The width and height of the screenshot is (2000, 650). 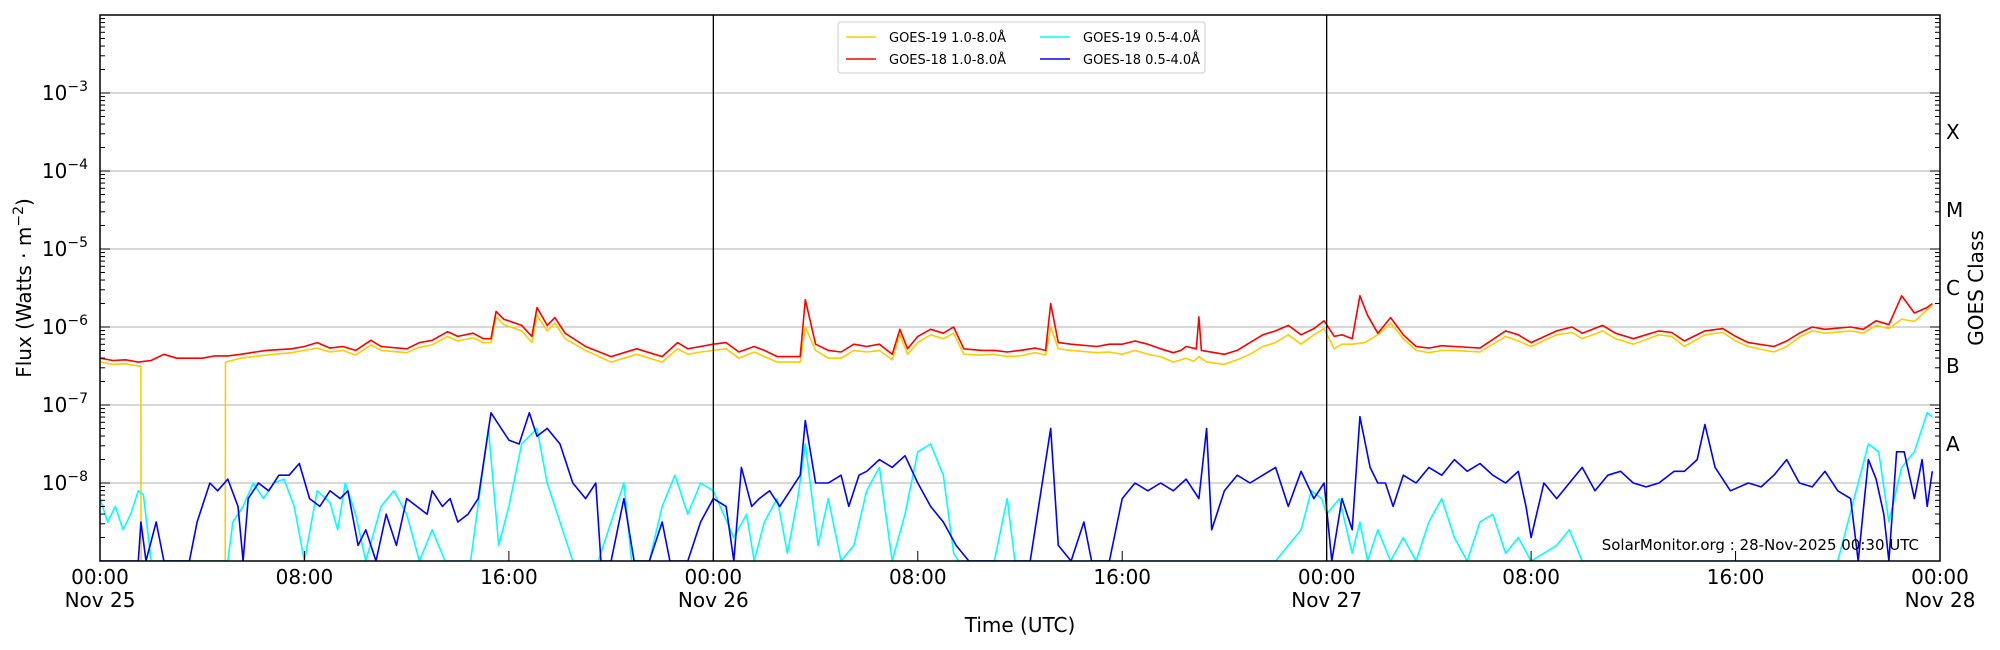 What do you see at coordinates (713, 600) in the screenshot?
I see `x-tick-label-date: Nov 26` at bounding box center [713, 600].